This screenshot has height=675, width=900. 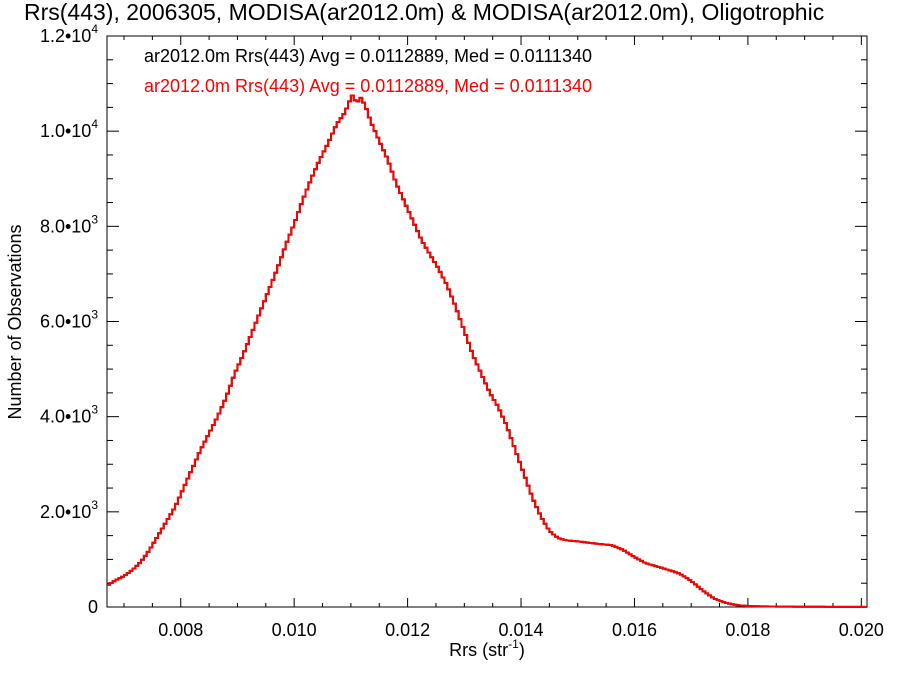 I want to click on y-tick-label: 2.0•103, so click(x=69, y=510).